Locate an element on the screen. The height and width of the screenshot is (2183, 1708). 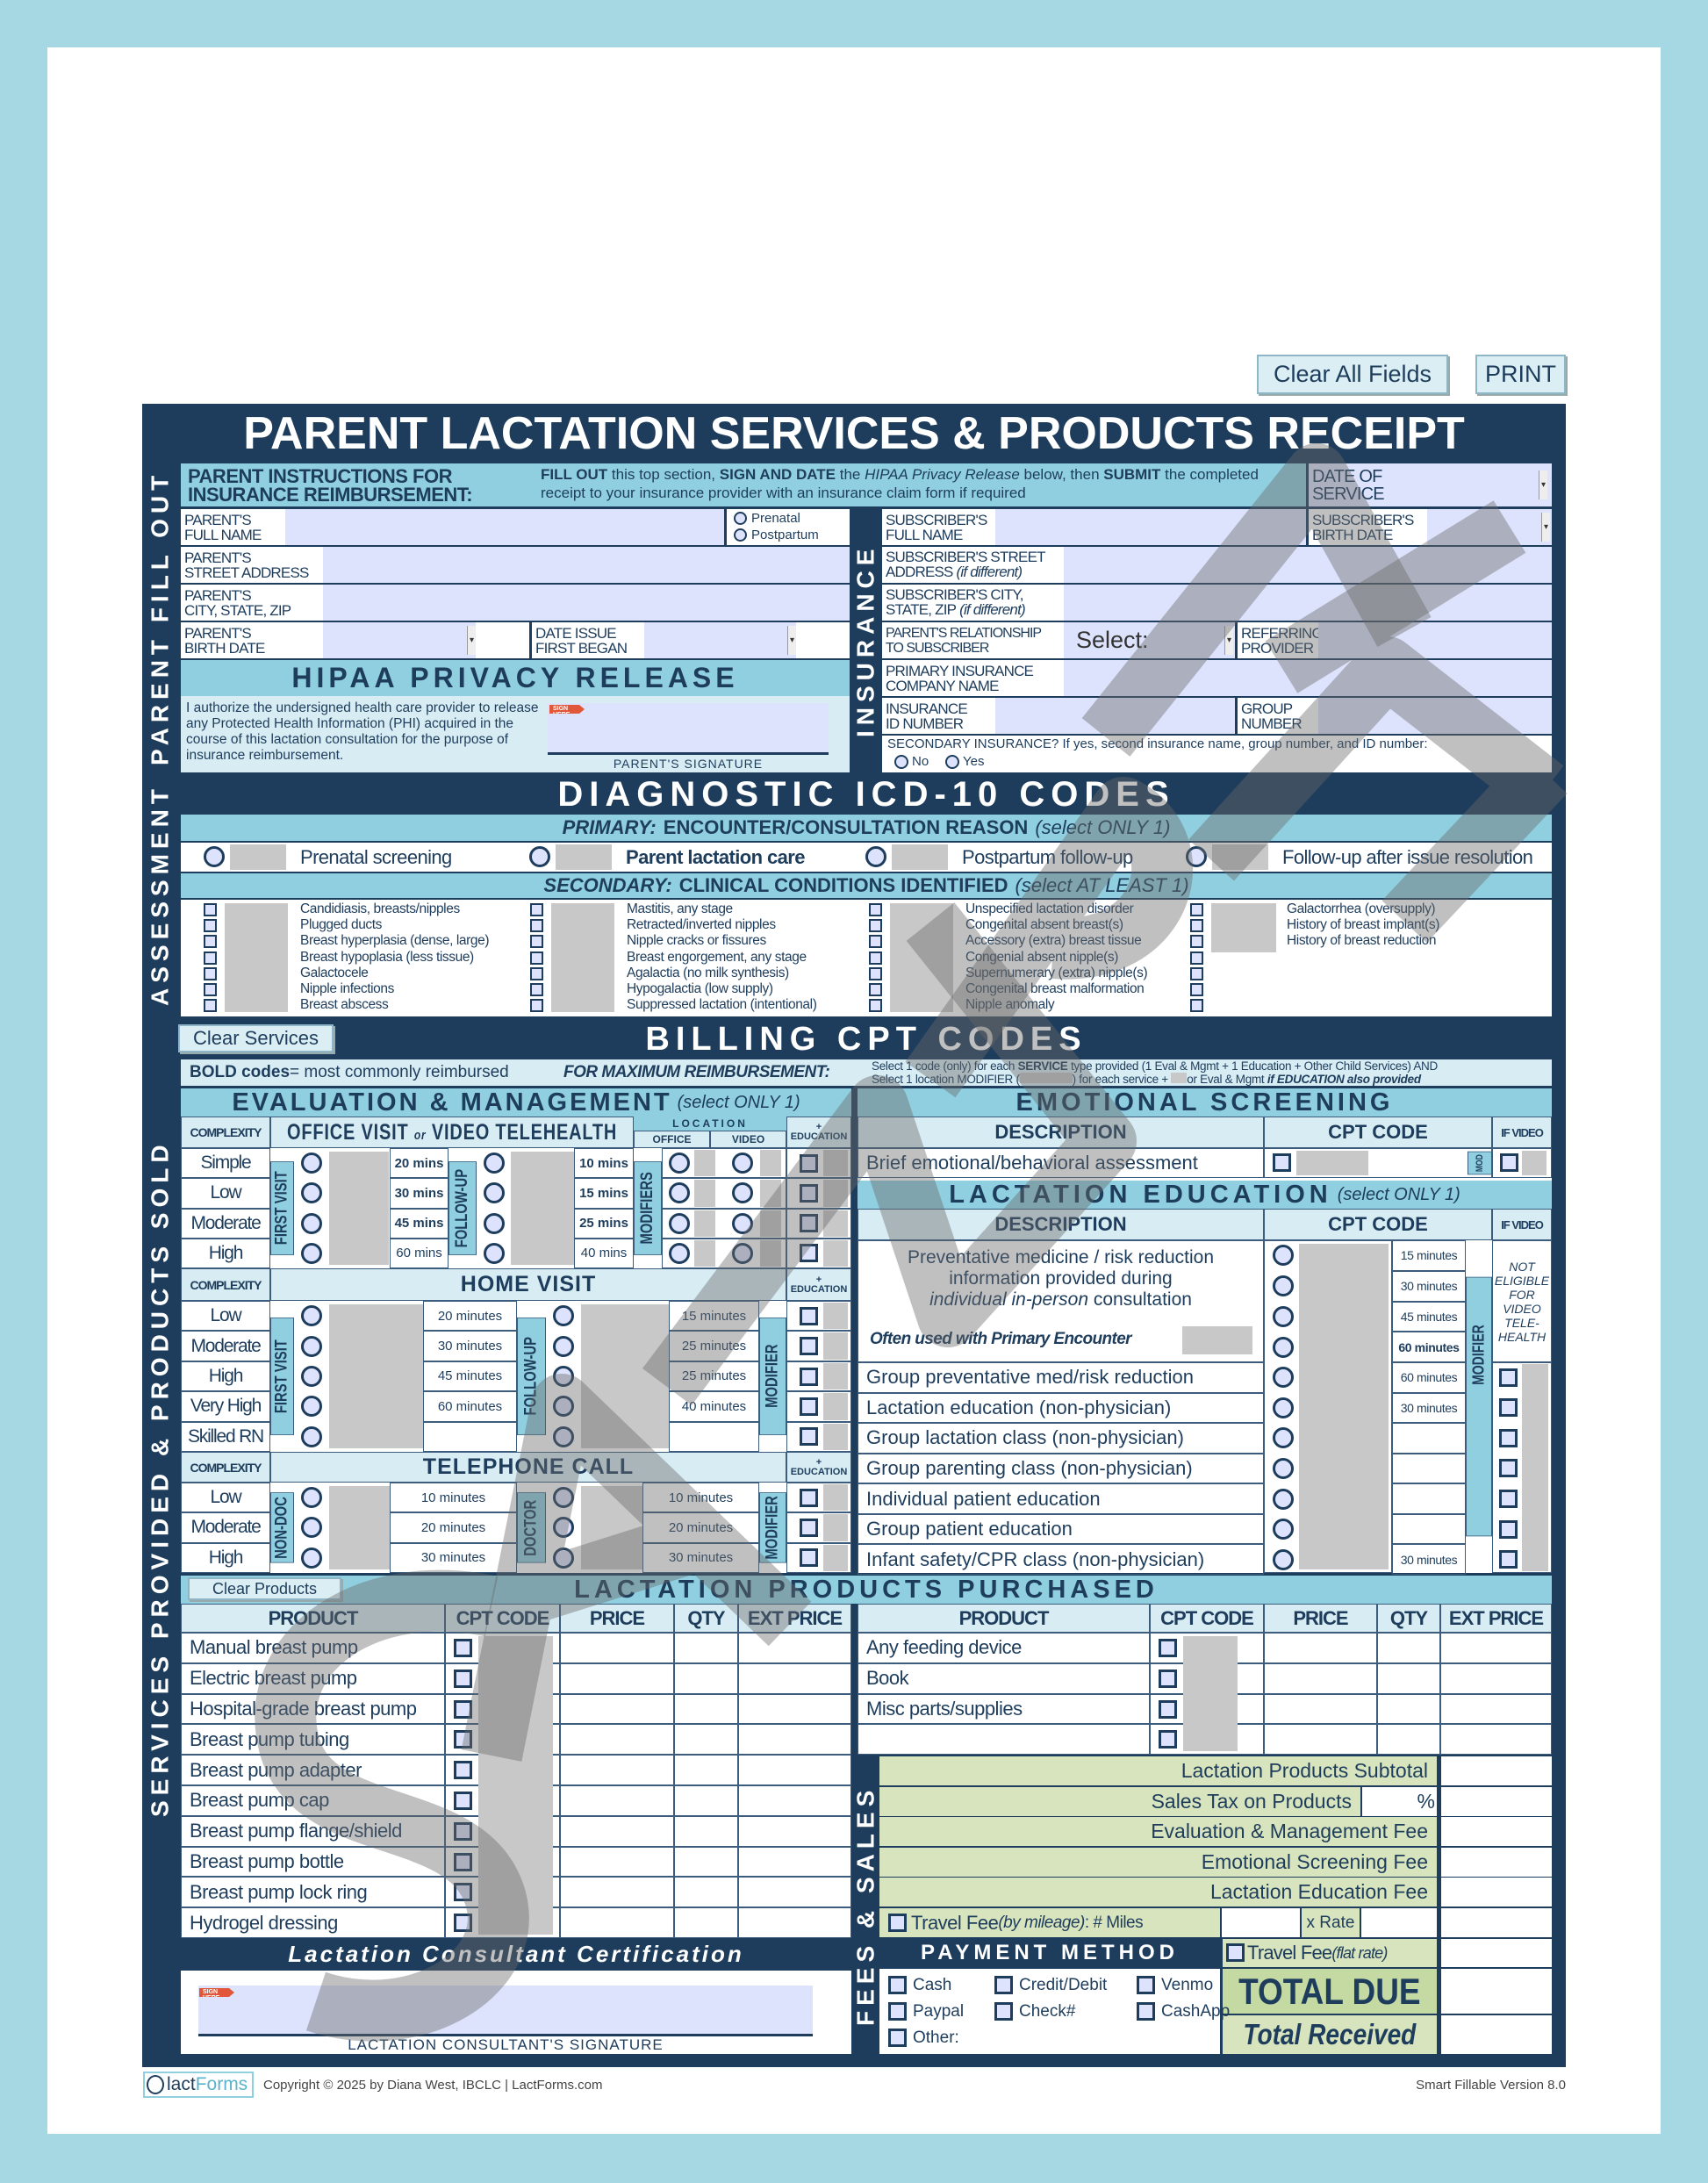
fee-value-subtotal is located at coordinates (1496, 1770).